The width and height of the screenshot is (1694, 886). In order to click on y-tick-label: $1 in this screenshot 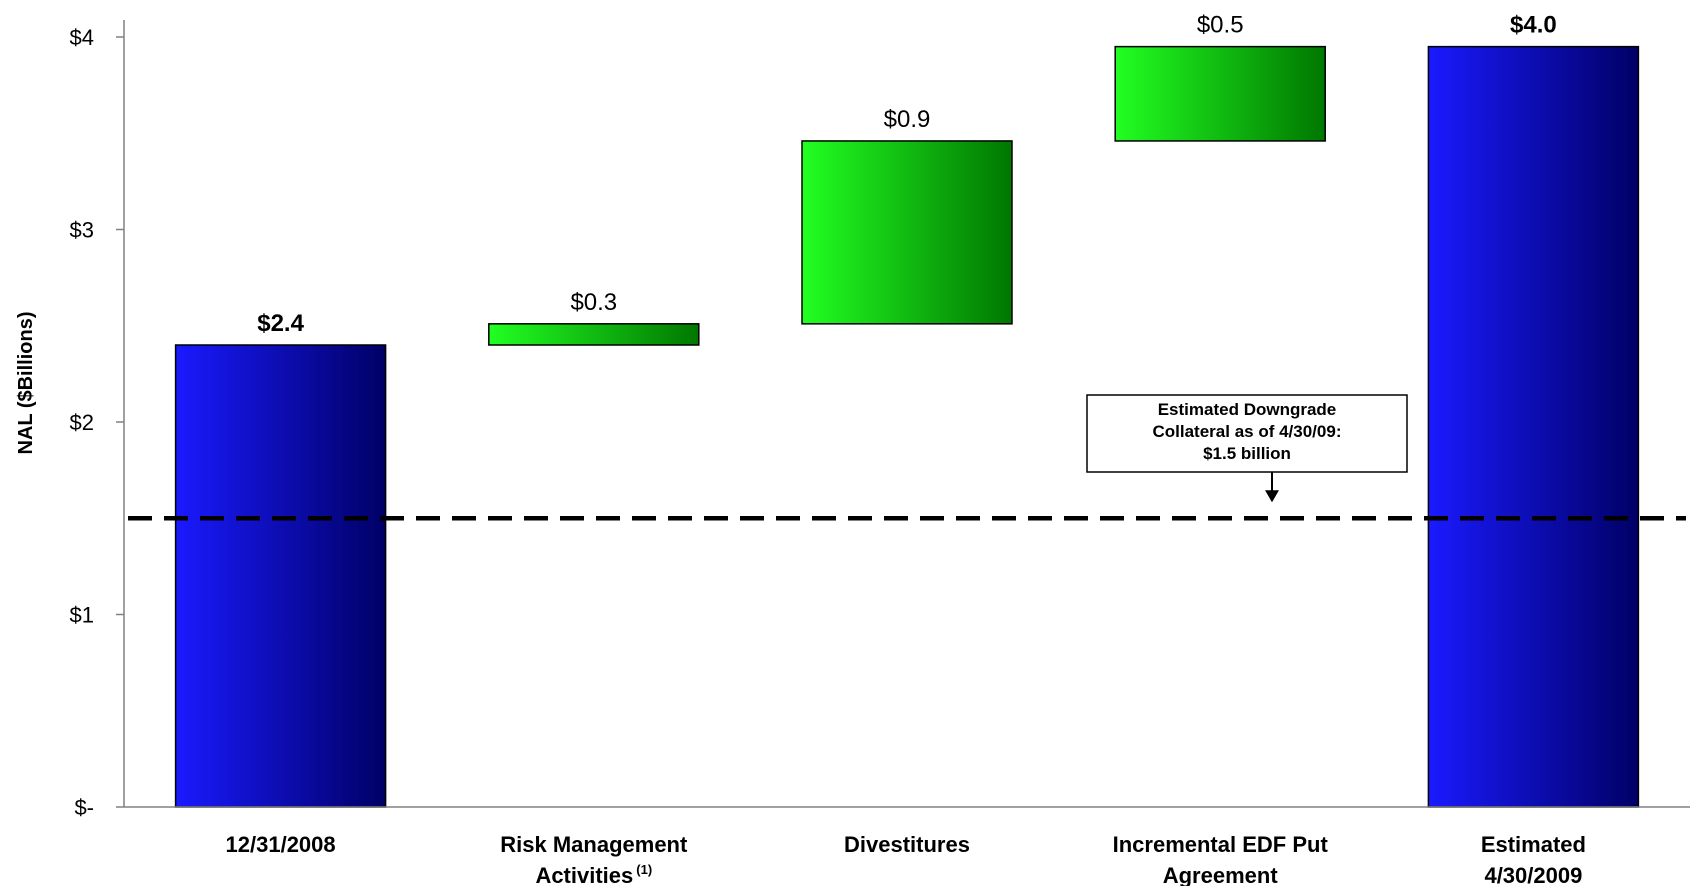, I will do `click(82, 615)`.